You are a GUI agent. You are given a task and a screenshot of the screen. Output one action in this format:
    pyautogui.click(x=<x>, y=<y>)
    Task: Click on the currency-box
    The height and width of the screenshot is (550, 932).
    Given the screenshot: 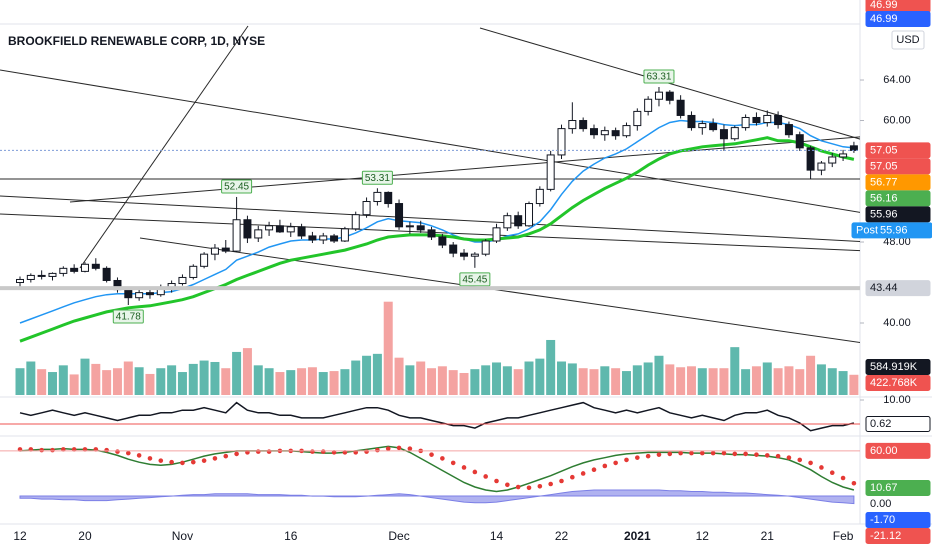 What is the action you would take?
    pyautogui.click(x=908, y=40)
    